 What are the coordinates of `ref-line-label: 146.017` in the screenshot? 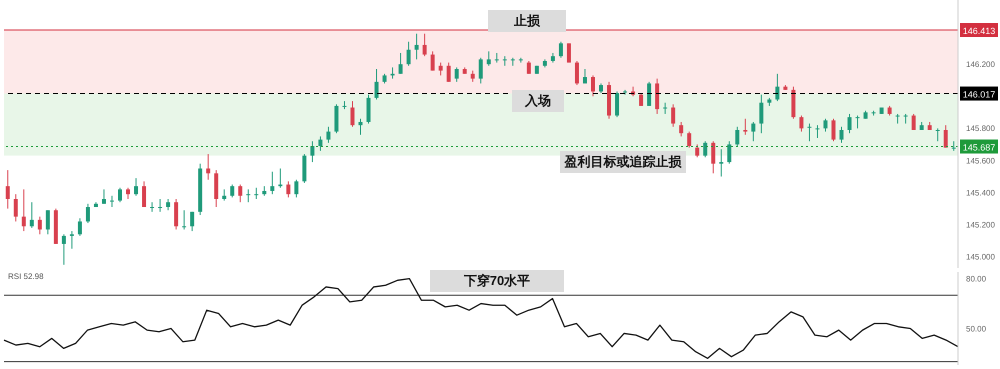 It's located at (979, 95).